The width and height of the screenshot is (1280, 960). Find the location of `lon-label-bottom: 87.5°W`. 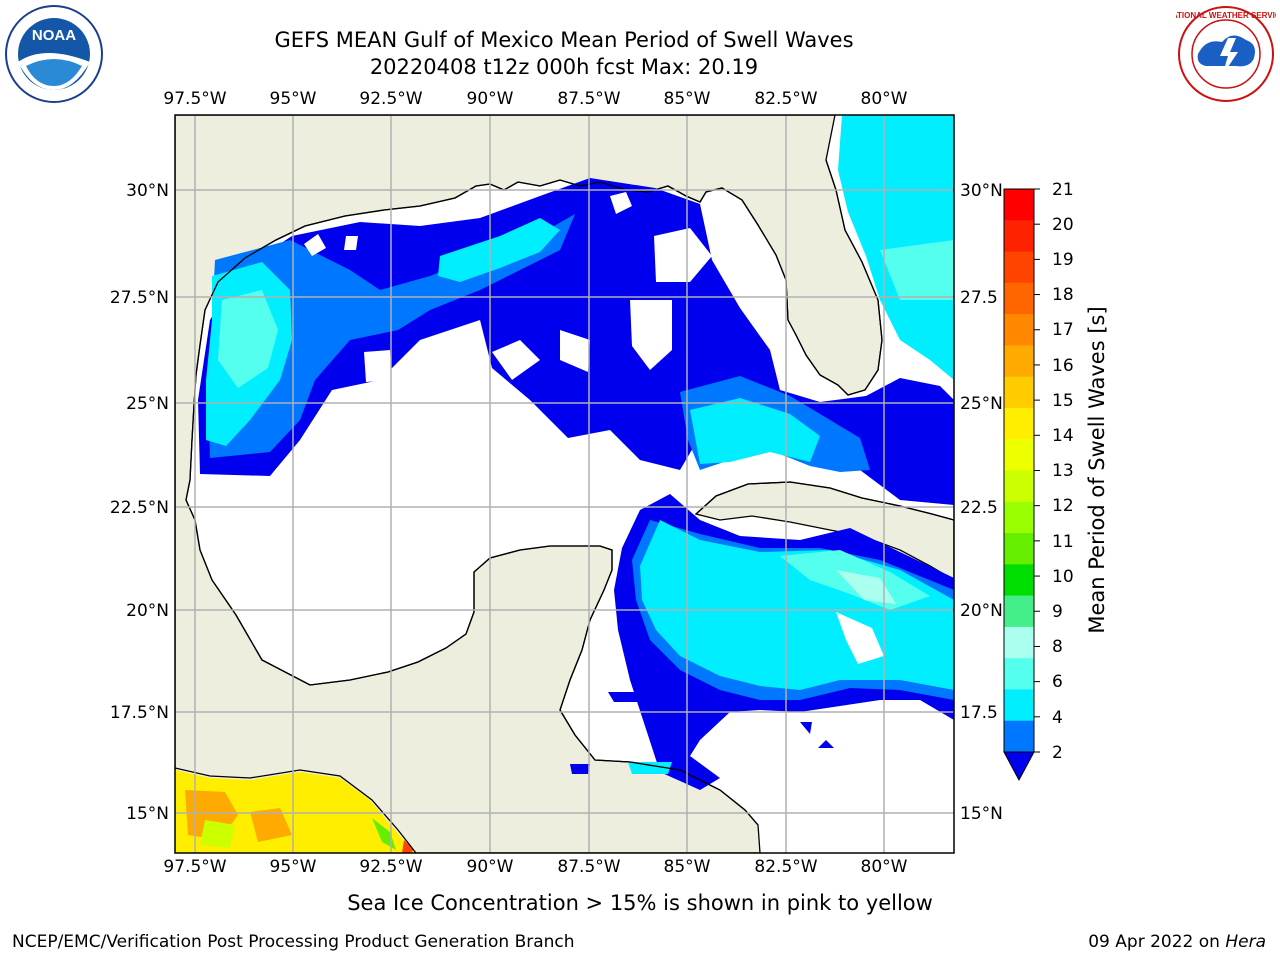

lon-label-bottom: 87.5°W is located at coordinates (589, 867).